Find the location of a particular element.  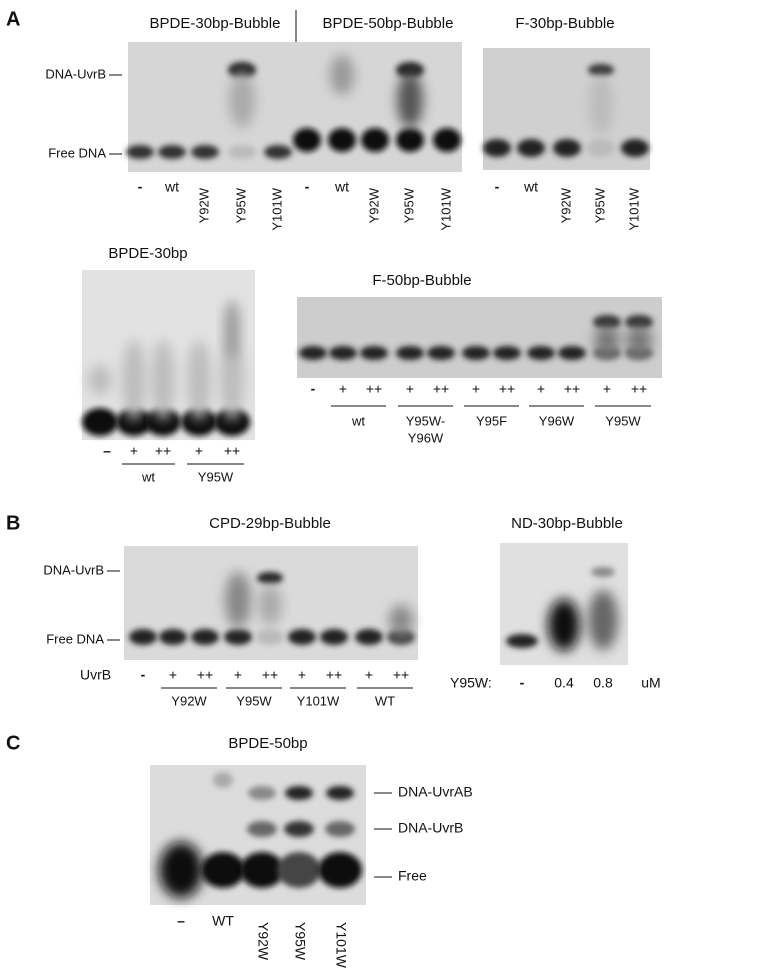

band-label: Free is located at coordinates (412, 876).